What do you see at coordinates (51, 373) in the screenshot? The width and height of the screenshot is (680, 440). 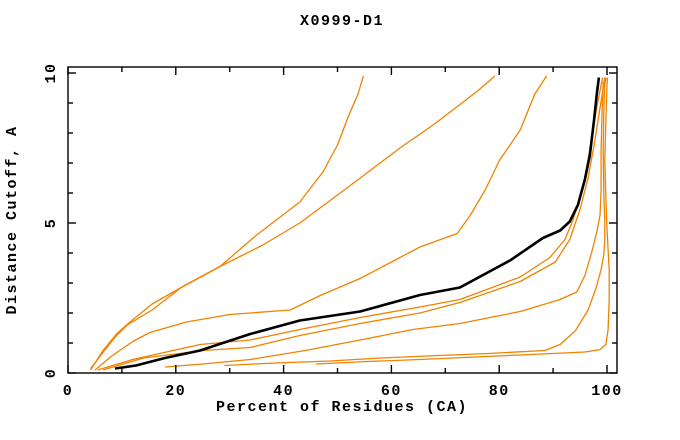 I see `y-tick-label: 0` at bounding box center [51, 373].